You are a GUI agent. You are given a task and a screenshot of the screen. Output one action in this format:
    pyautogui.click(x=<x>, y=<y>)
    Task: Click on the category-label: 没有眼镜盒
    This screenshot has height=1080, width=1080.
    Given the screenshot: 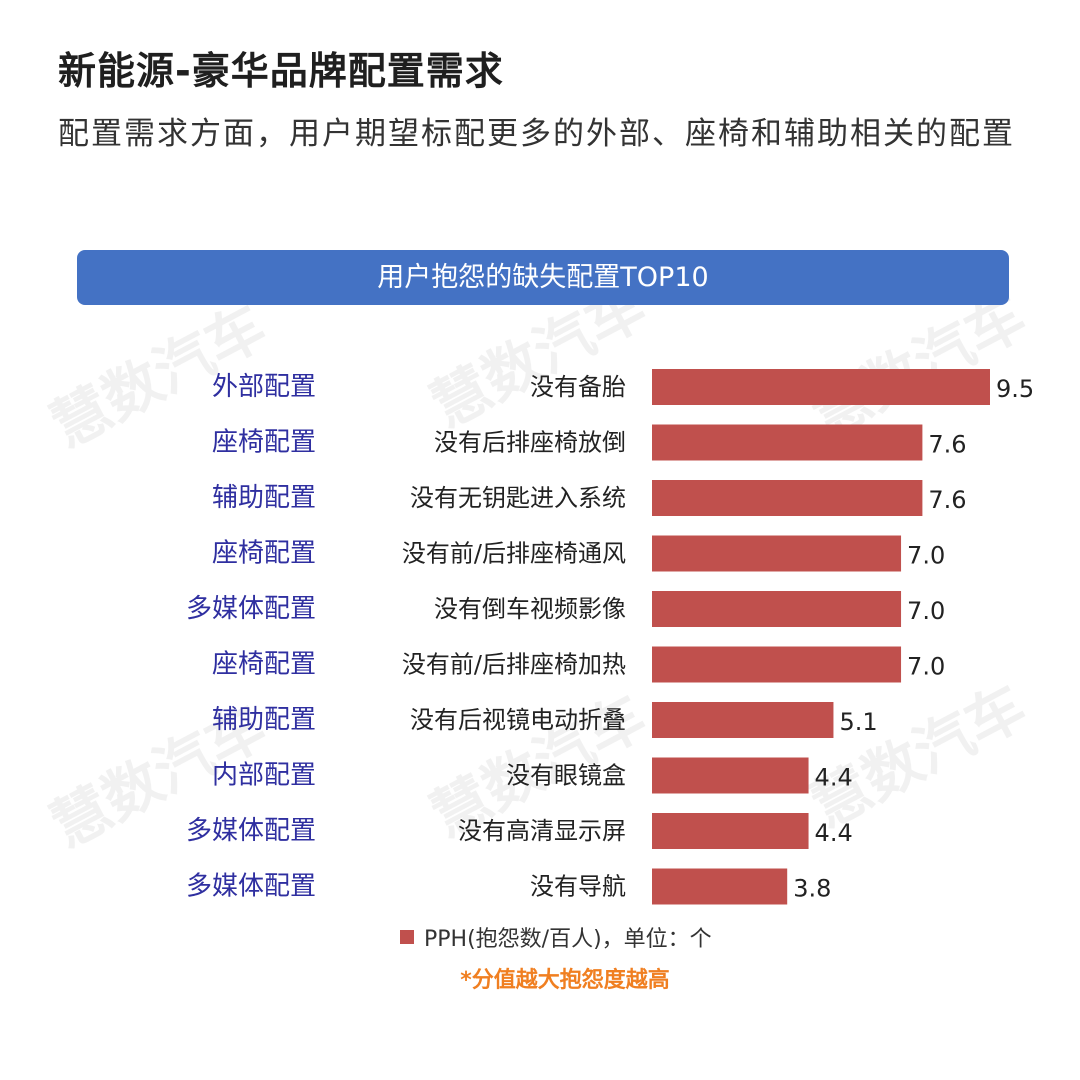 What is the action you would take?
    pyautogui.click(x=566, y=776)
    